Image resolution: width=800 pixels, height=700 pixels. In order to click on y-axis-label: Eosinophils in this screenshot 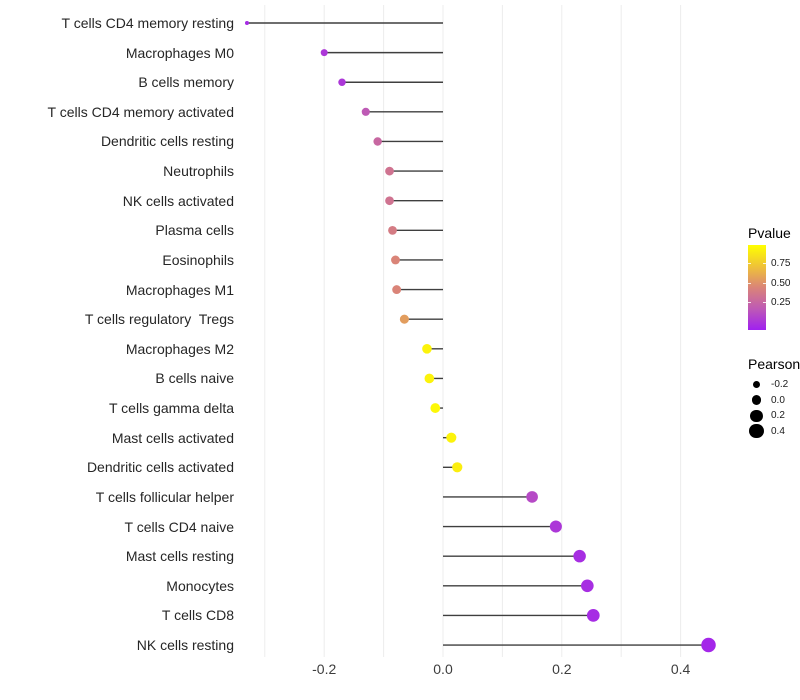, I will do `click(198, 259)`.